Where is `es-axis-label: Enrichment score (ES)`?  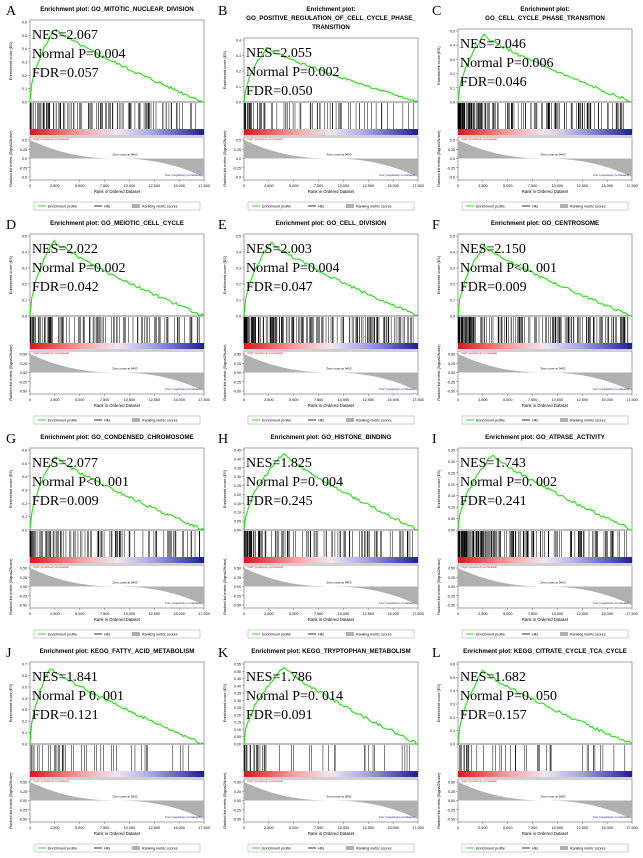
es-axis-label: Enrichment score (ES) is located at coordinates (11, 702).